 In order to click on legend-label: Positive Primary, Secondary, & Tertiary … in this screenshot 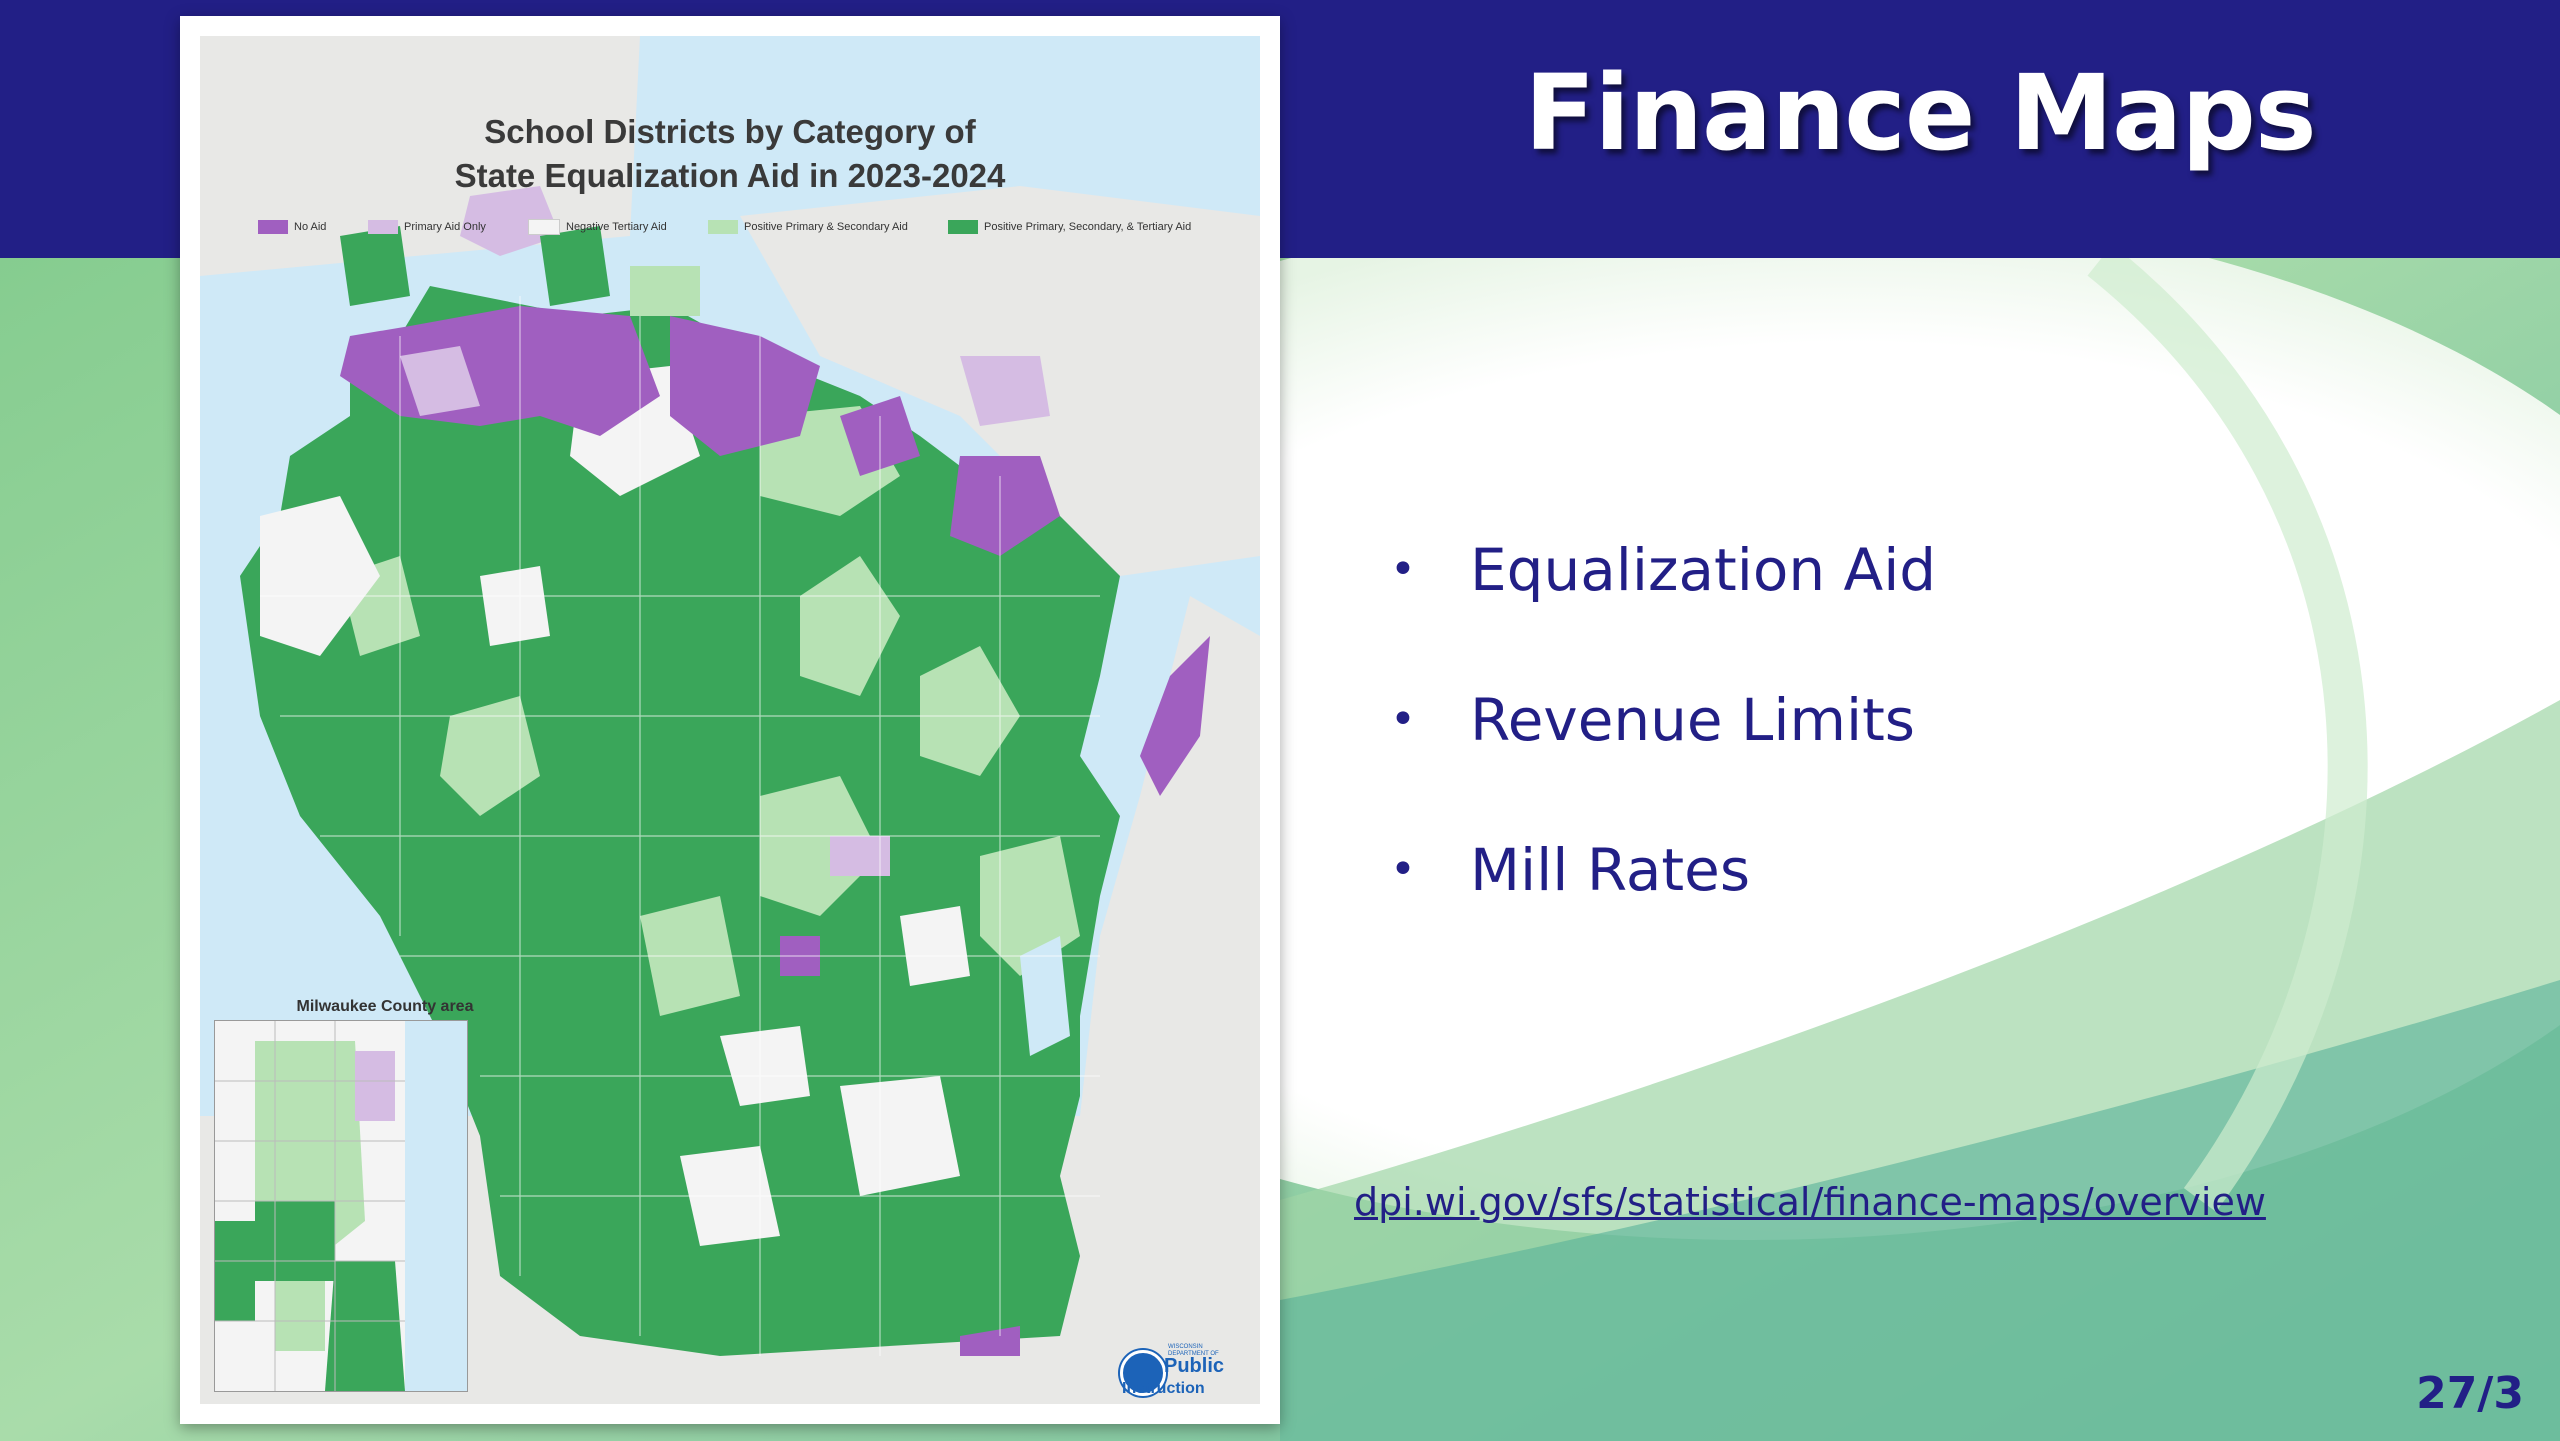, I will do `click(1088, 227)`.